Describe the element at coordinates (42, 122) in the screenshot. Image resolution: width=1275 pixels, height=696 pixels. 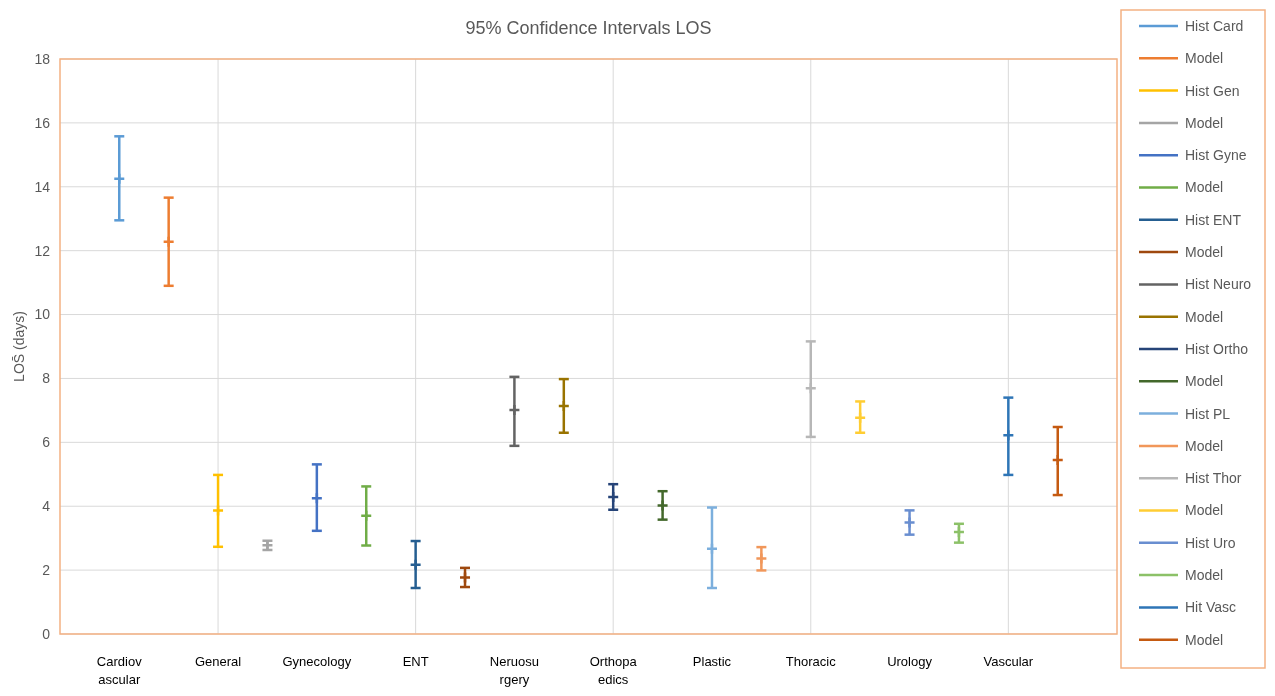
I see `y-tick-label: 16` at that location.